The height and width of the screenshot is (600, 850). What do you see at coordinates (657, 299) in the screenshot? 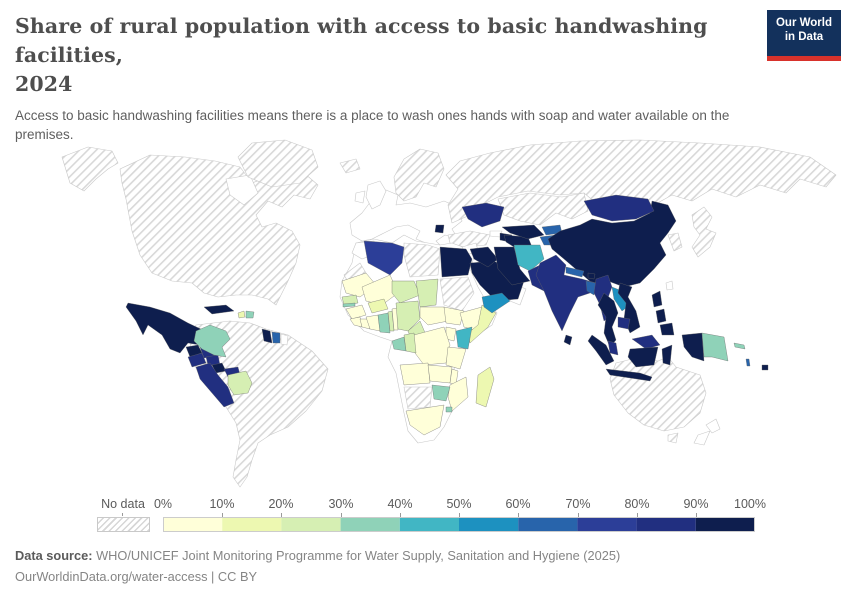
I see `country-philippines-luzon` at bounding box center [657, 299].